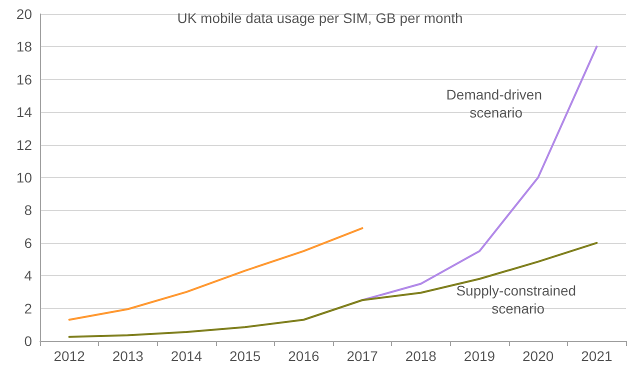 The image size is (640, 387). Describe the element at coordinates (216, 274) in the screenshot. I see `line-series` at that location.